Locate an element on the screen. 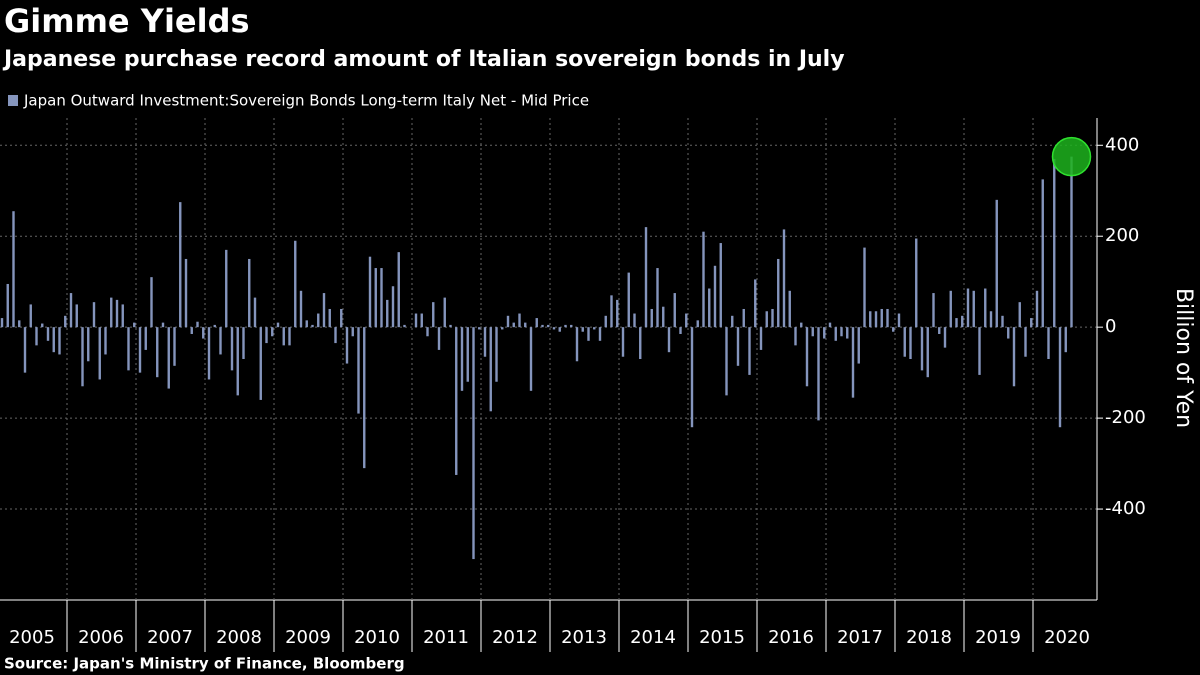  y-tick-label: -200 is located at coordinates (1125, 417).